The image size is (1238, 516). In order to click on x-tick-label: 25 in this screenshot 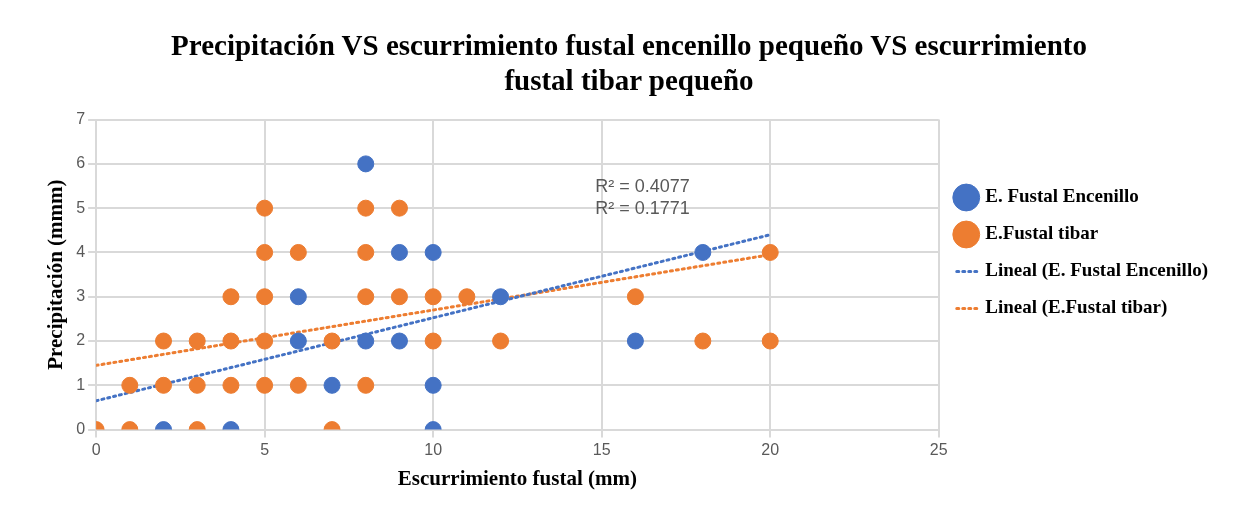, I will do `click(938, 449)`.